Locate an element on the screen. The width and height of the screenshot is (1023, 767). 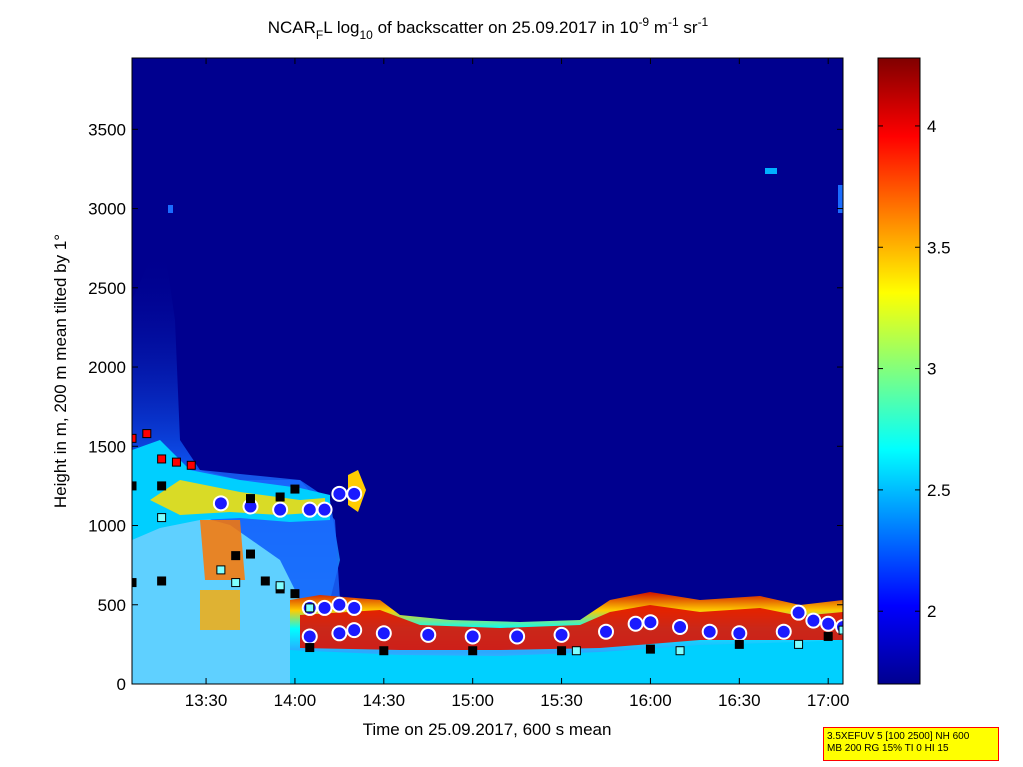
y-tick-label: 2500 is located at coordinates (107, 288).